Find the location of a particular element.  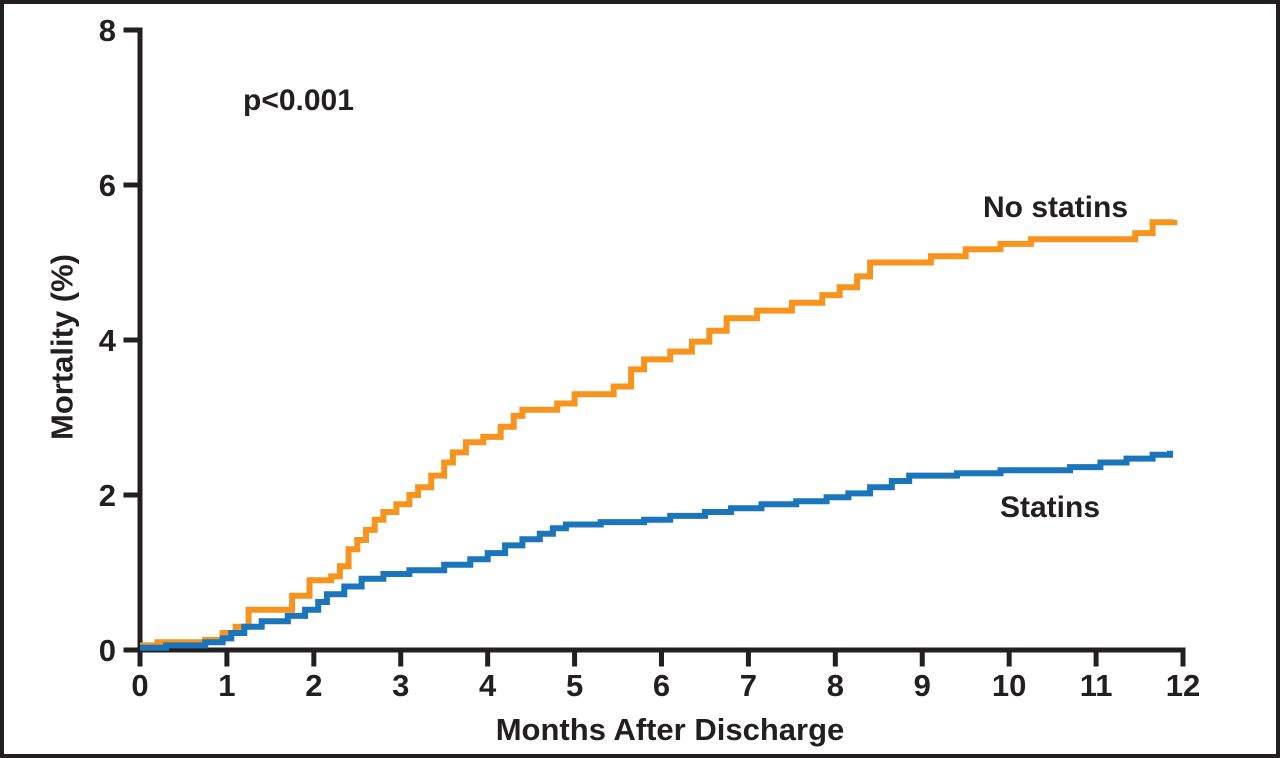

x-tick-label: 5 is located at coordinates (574, 685).